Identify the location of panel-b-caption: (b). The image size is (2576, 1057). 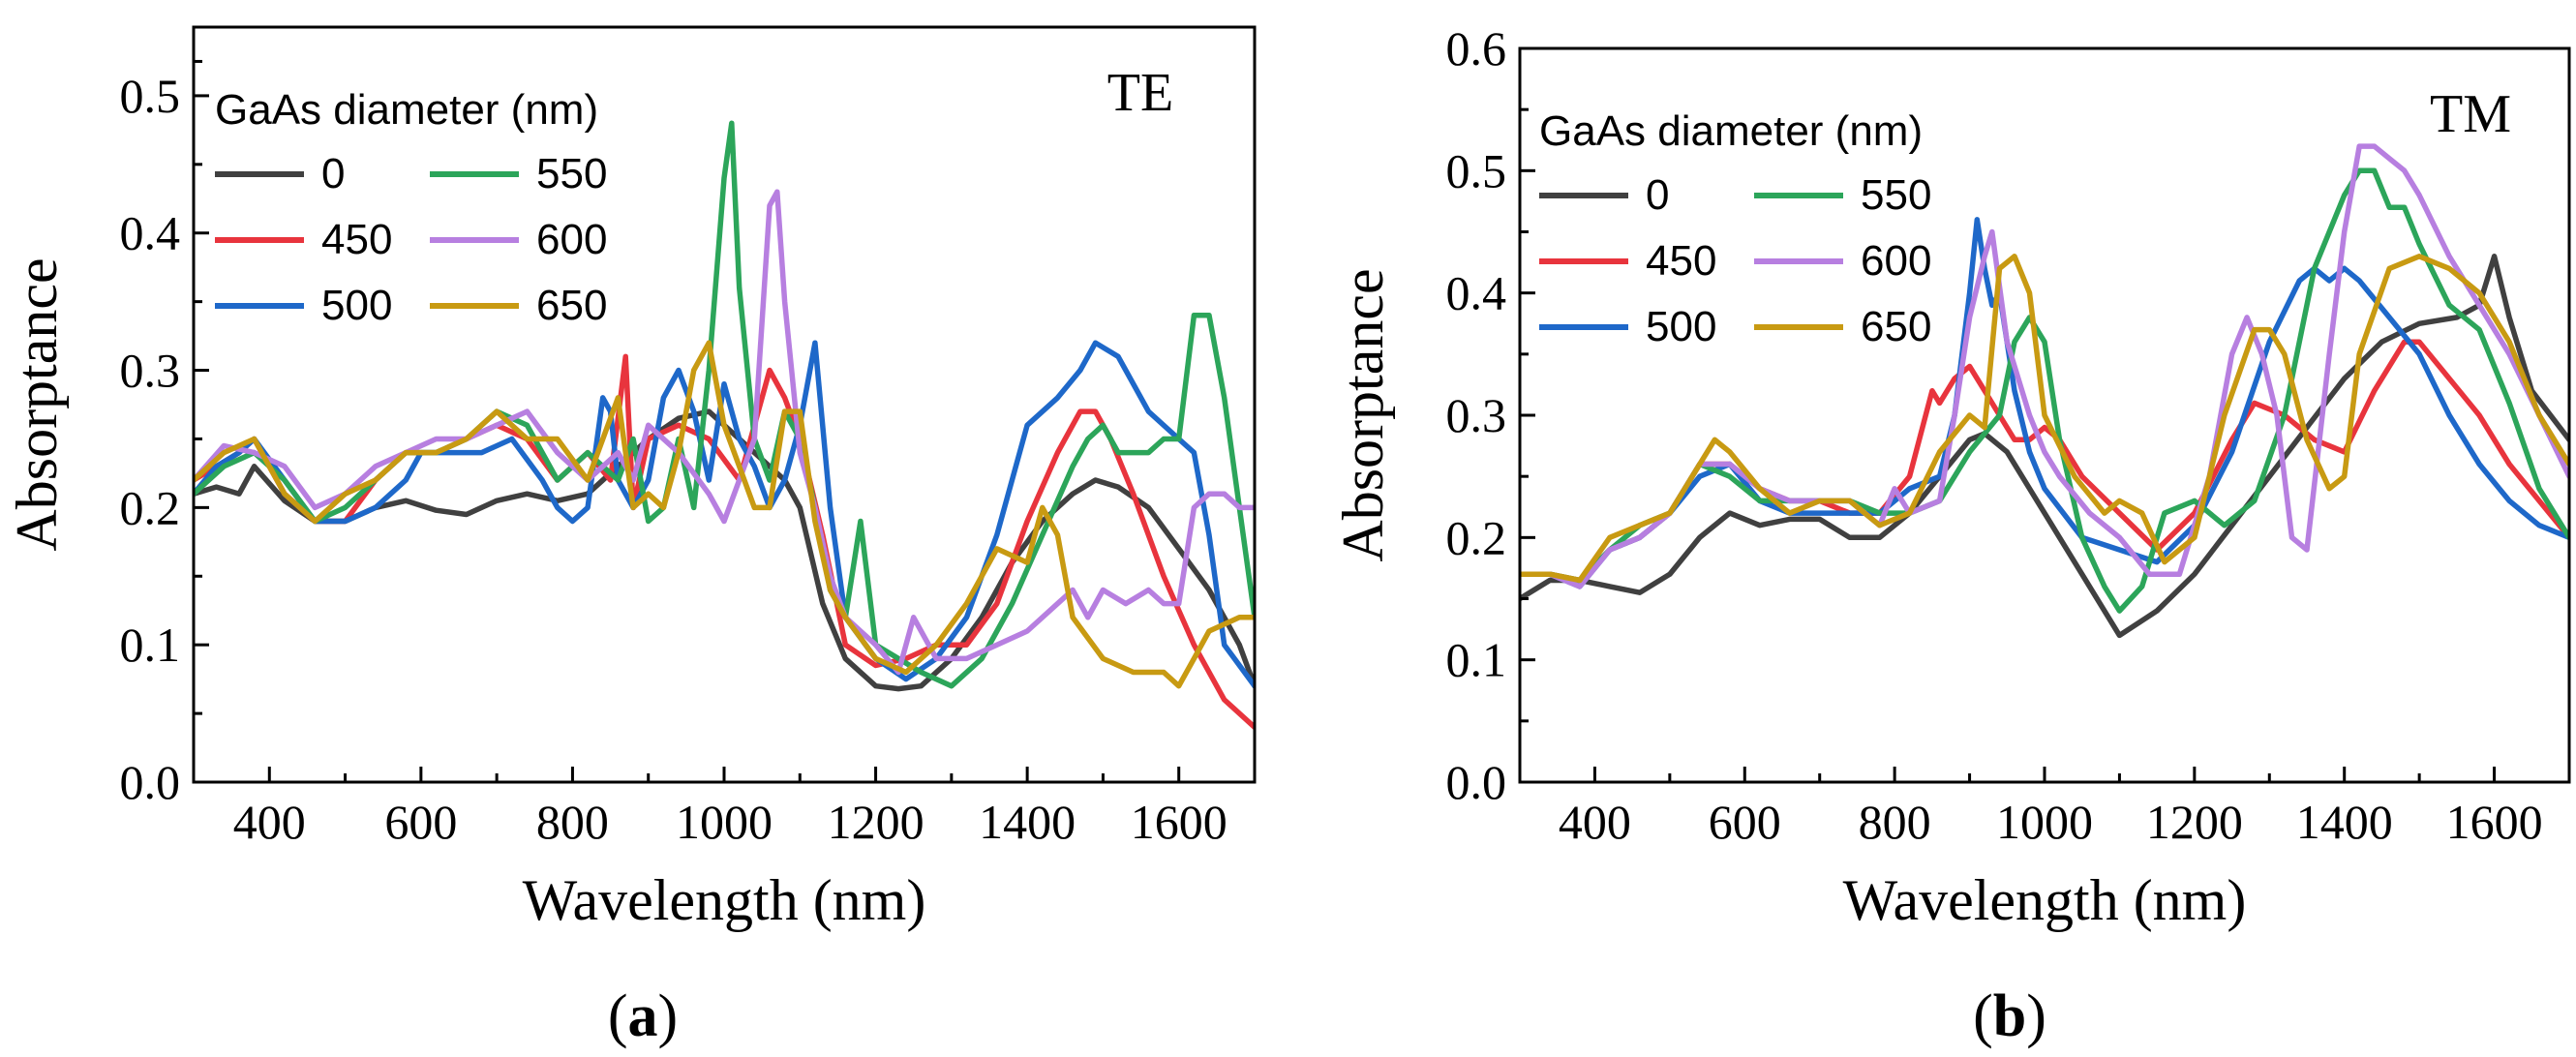
(2010, 1016).